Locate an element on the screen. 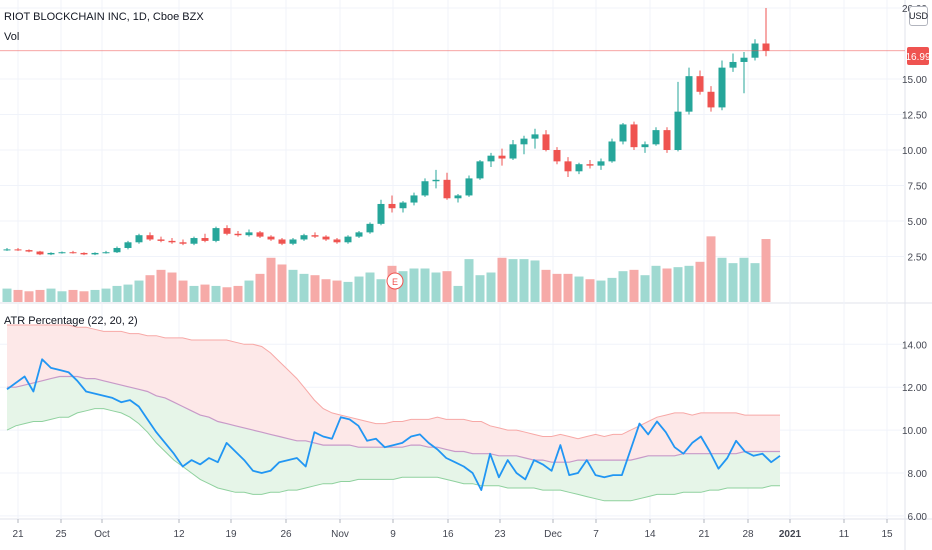 This screenshot has width=932, height=550. atr-axis: 6.00 8.00 10.00 12.00 14.00 is located at coordinates (914, 431).